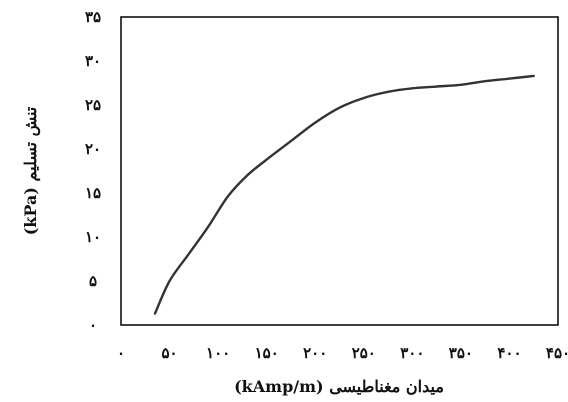 The image size is (568, 402). Describe the element at coordinates (93, 17) in the screenshot. I see `y-tick-label: ۳۵` at that location.